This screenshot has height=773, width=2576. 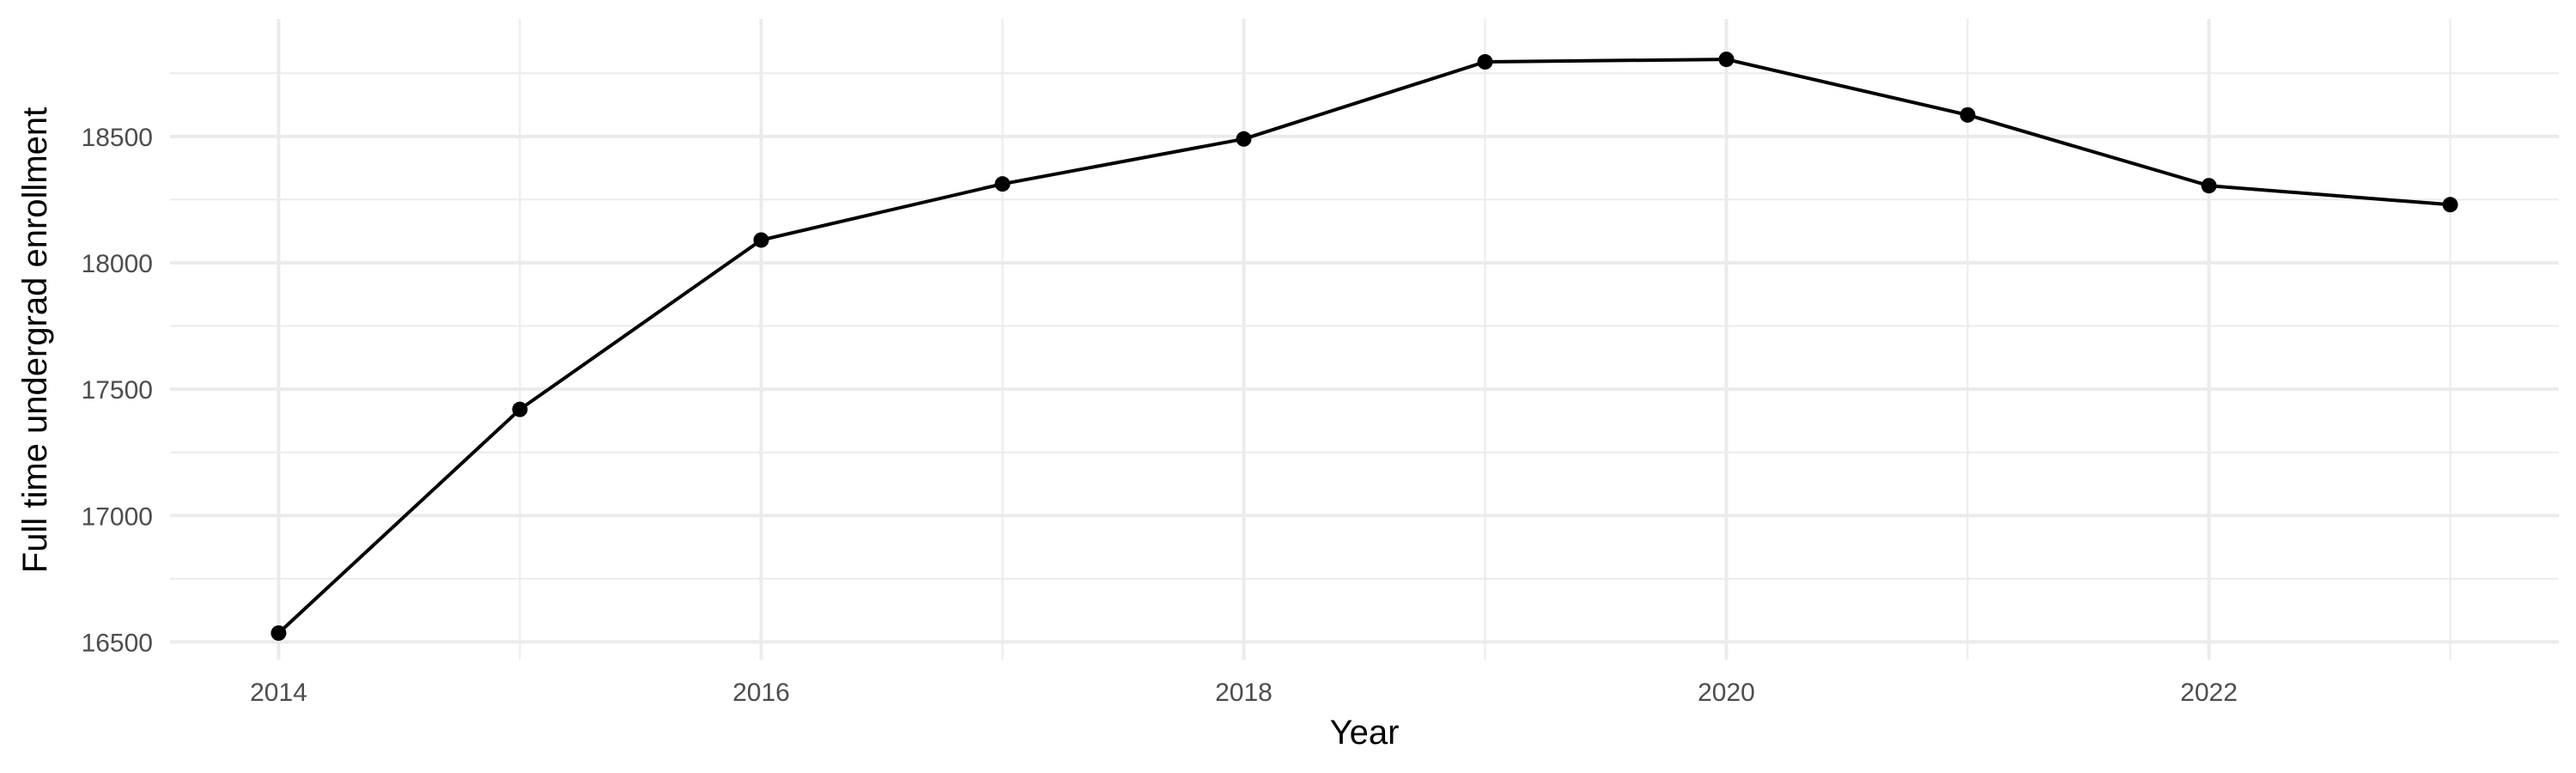 I want to click on y-tick-label: 16500, so click(x=117, y=643).